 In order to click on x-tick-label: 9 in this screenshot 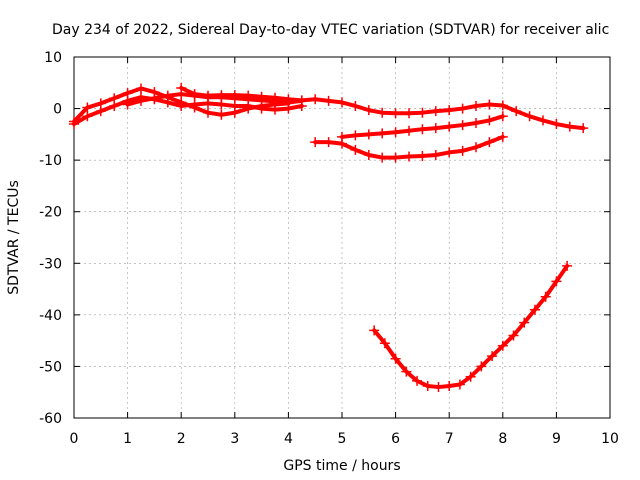, I will do `click(556, 439)`.